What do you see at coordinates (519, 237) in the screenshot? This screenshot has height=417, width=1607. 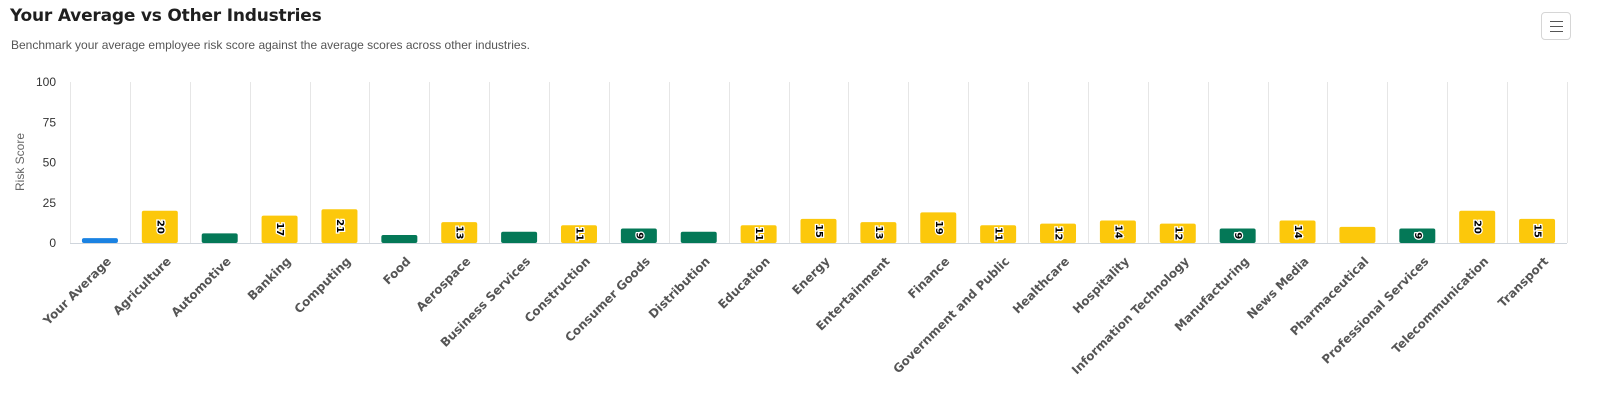 I see `bar-business-services` at bounding box center [519, 237].